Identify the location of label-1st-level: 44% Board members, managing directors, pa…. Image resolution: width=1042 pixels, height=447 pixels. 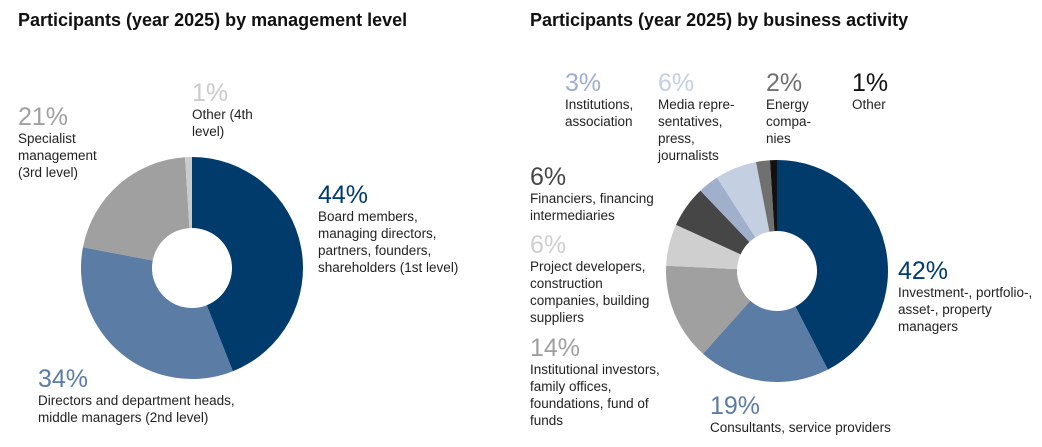
(388, 228).